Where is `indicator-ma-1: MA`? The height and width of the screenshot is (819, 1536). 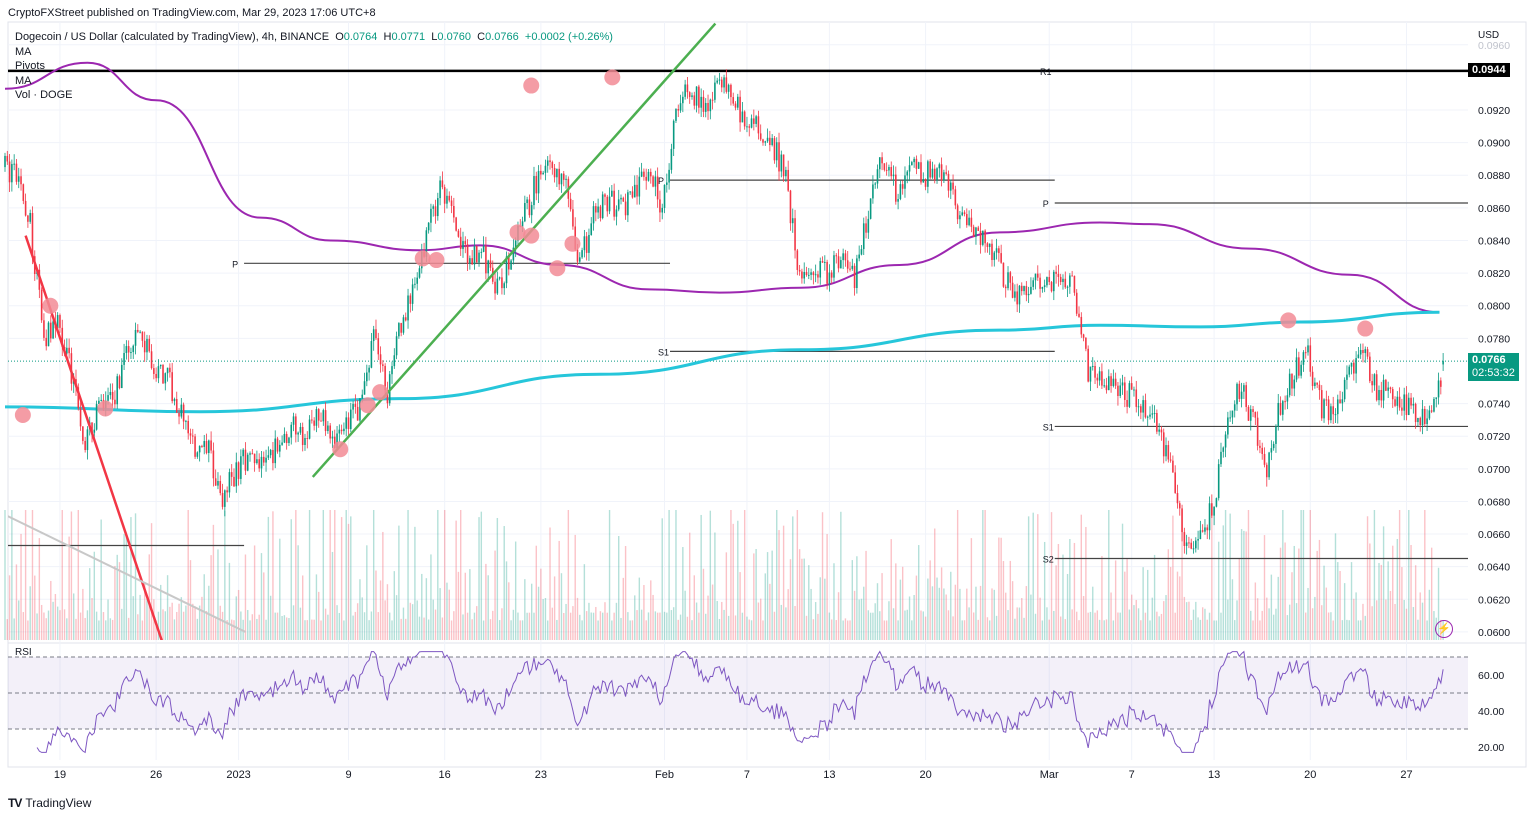 indicator-ma-1: MA is located at coordinates (23, 51).